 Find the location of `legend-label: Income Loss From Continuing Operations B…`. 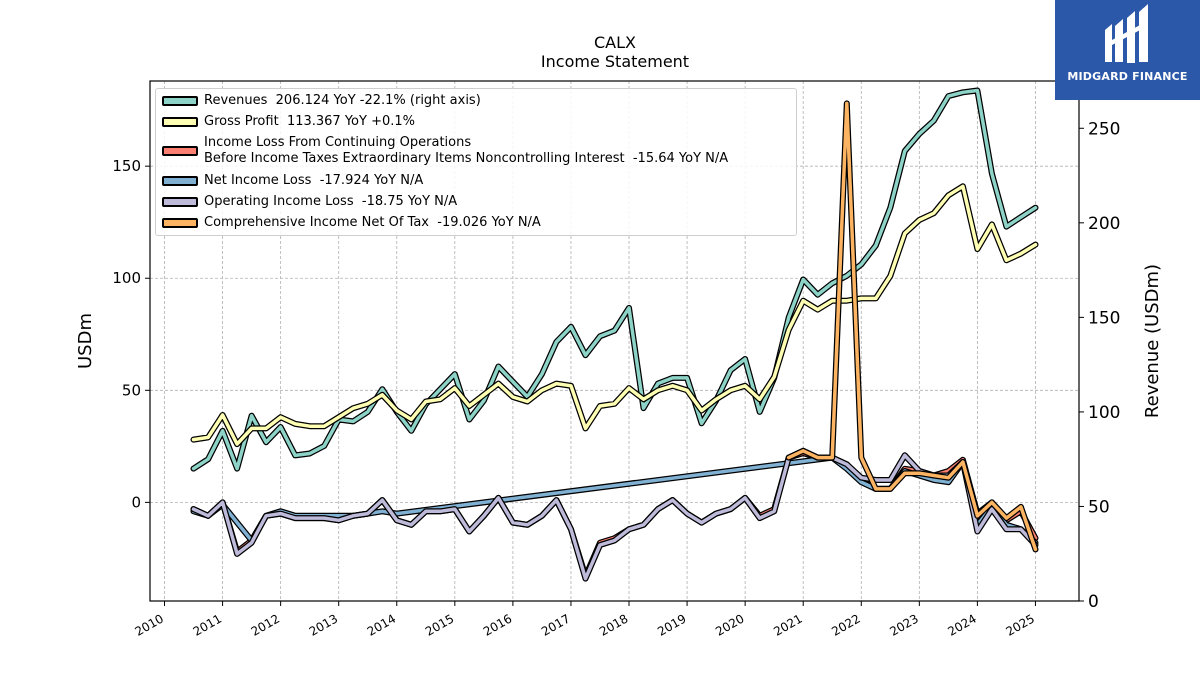

legend-label: Income Loss From Continuing Operations B… is located at coordinates (466, 150).